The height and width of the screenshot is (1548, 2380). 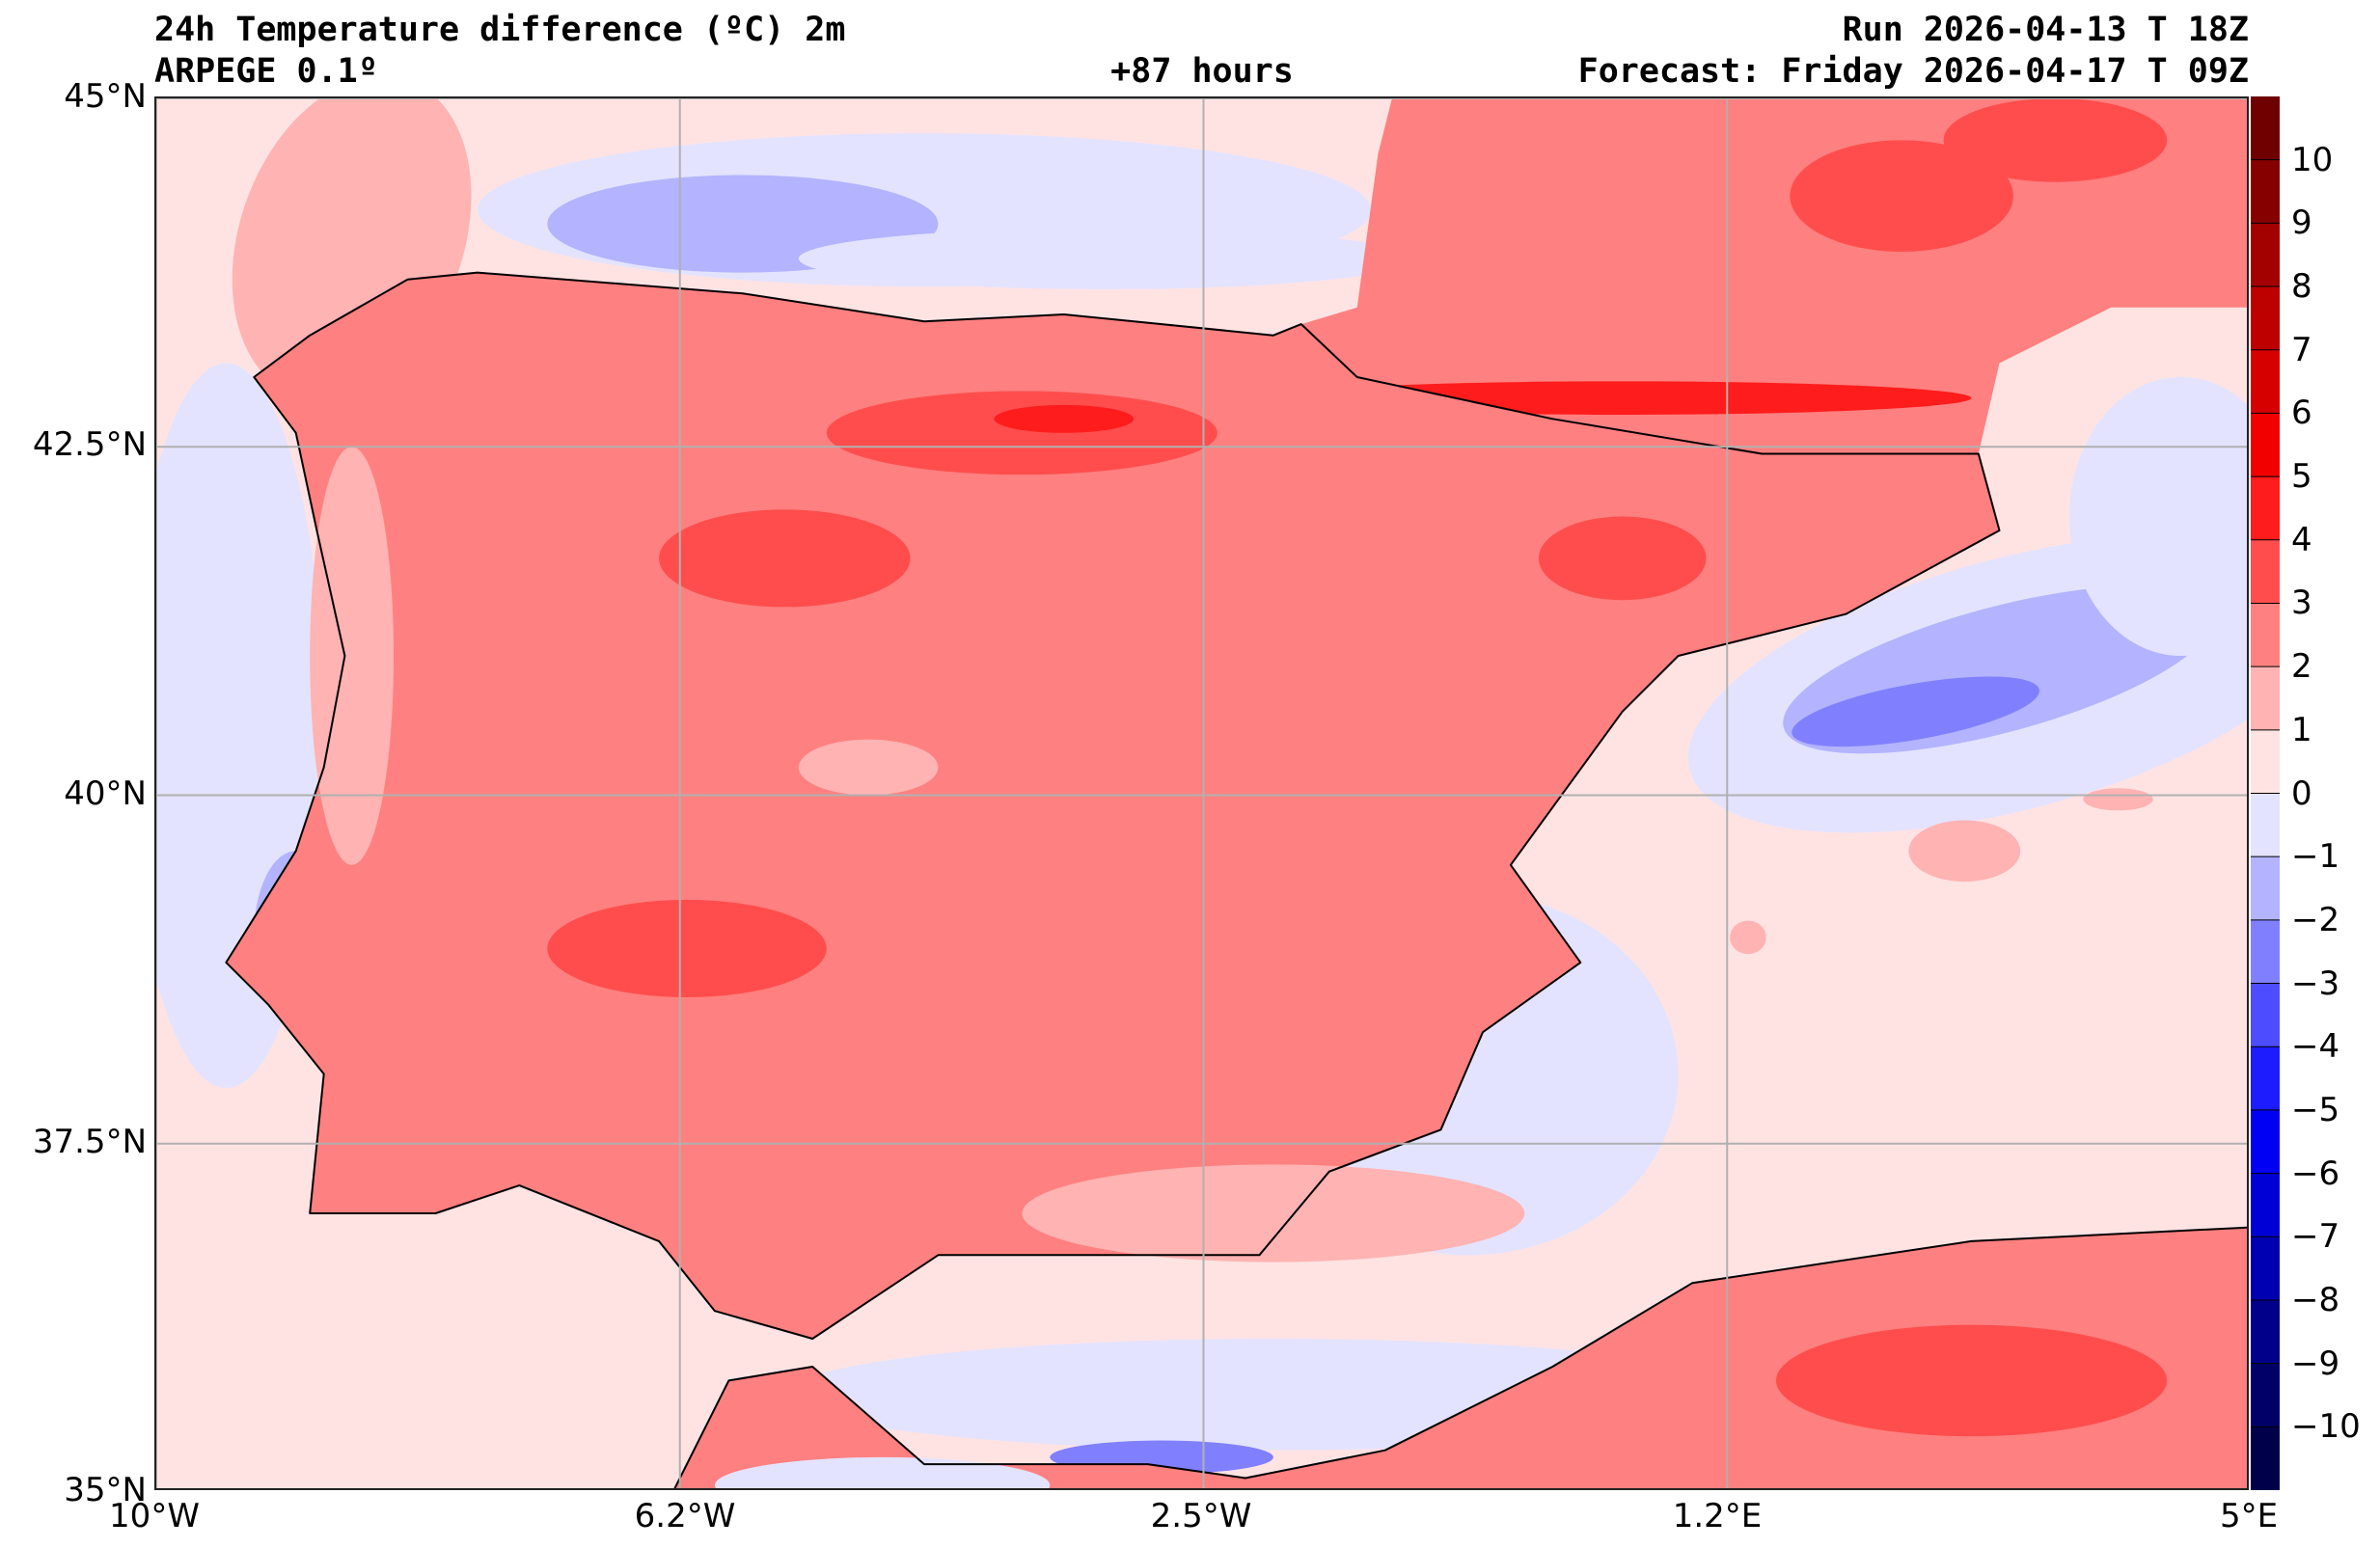 I want to click on model-label: ARPEGE 0.1º, so click(x=266, y=71).